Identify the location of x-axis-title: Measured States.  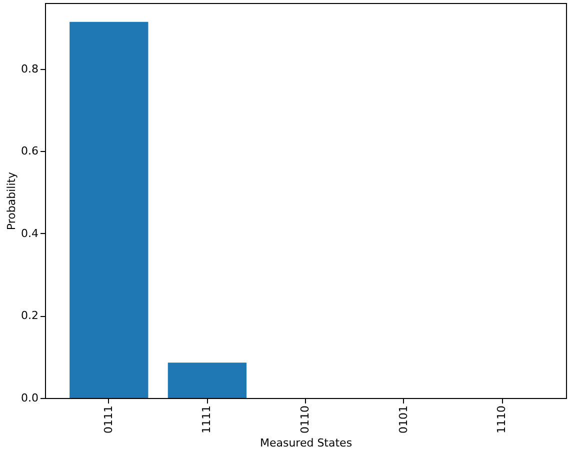
(306, 443).